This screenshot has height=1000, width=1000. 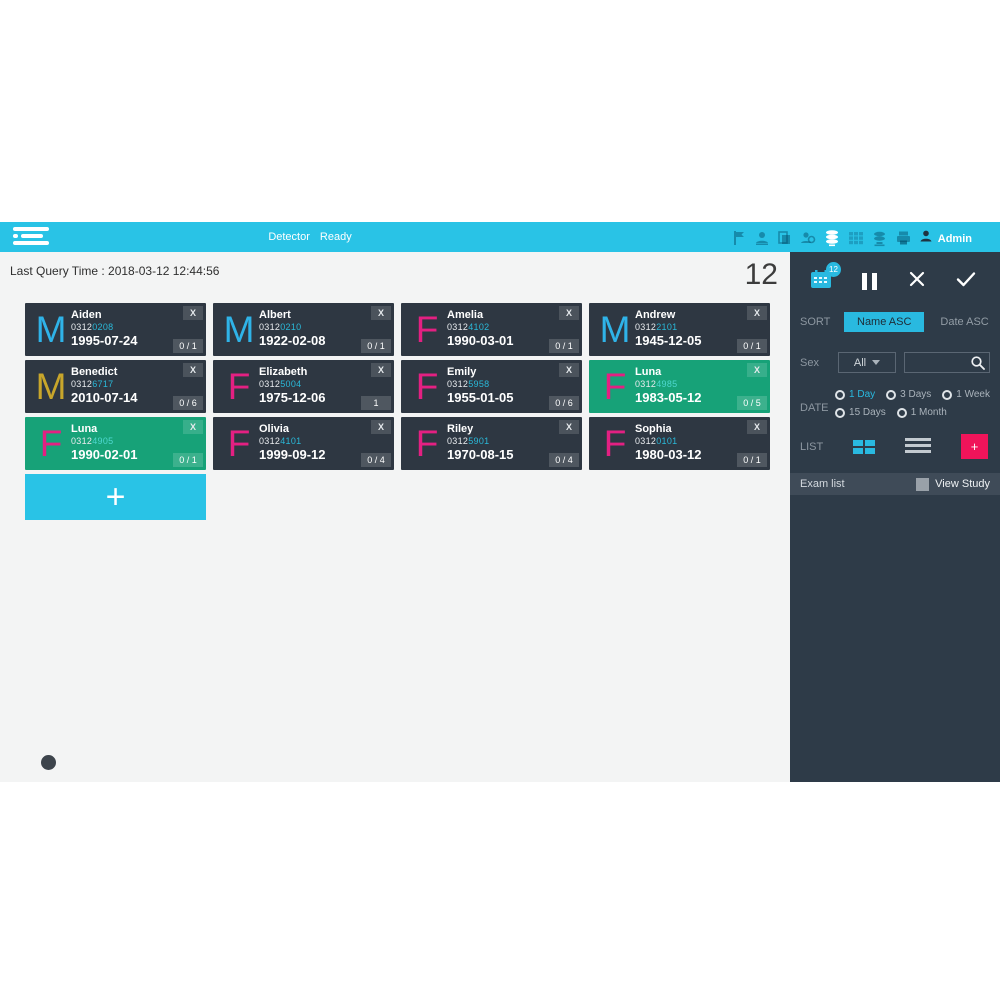 What do you see at coordinates (702, 441) in the screenshot?
I see `patient-id: 03120101` at bounding box center [702, 441].